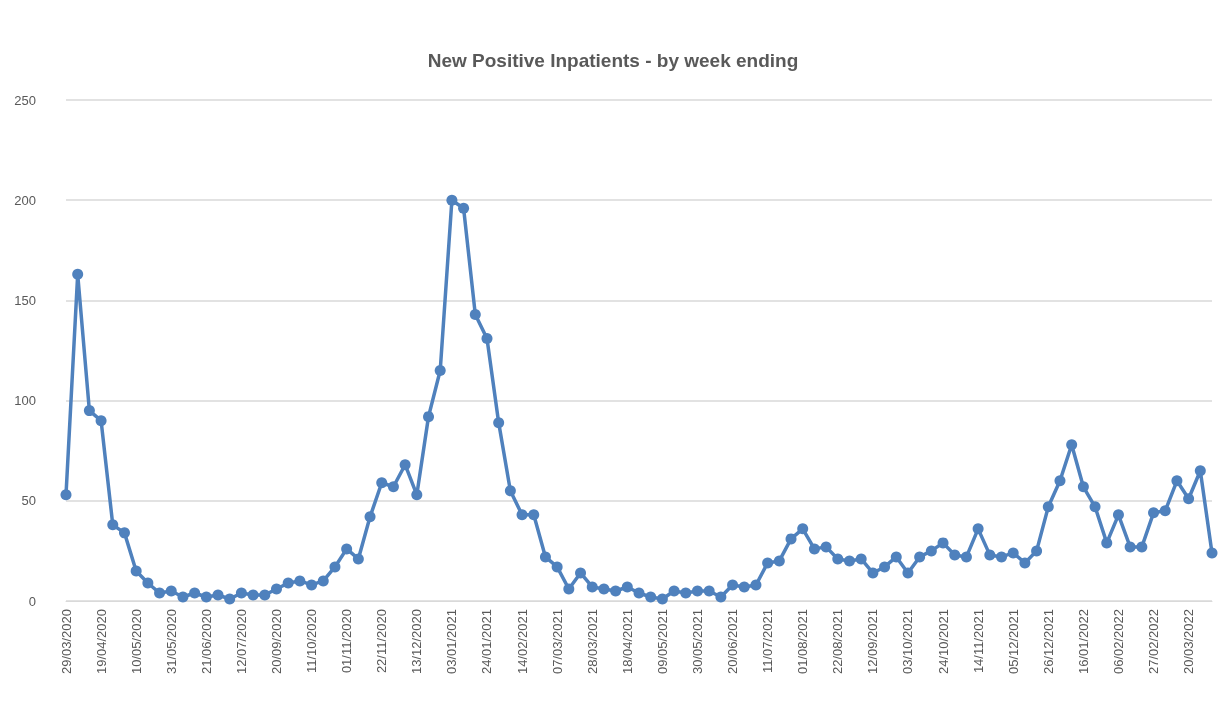 This screenshot has height=709, width=1226. I want to click on x-tick-label: 22/08/2021, so click(838, 642).